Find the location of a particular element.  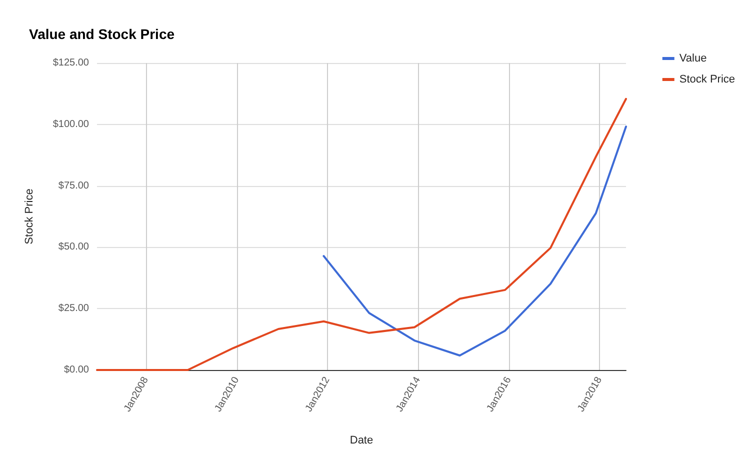

y-axis-title: Stock Price is located at coordinates (30, 216).